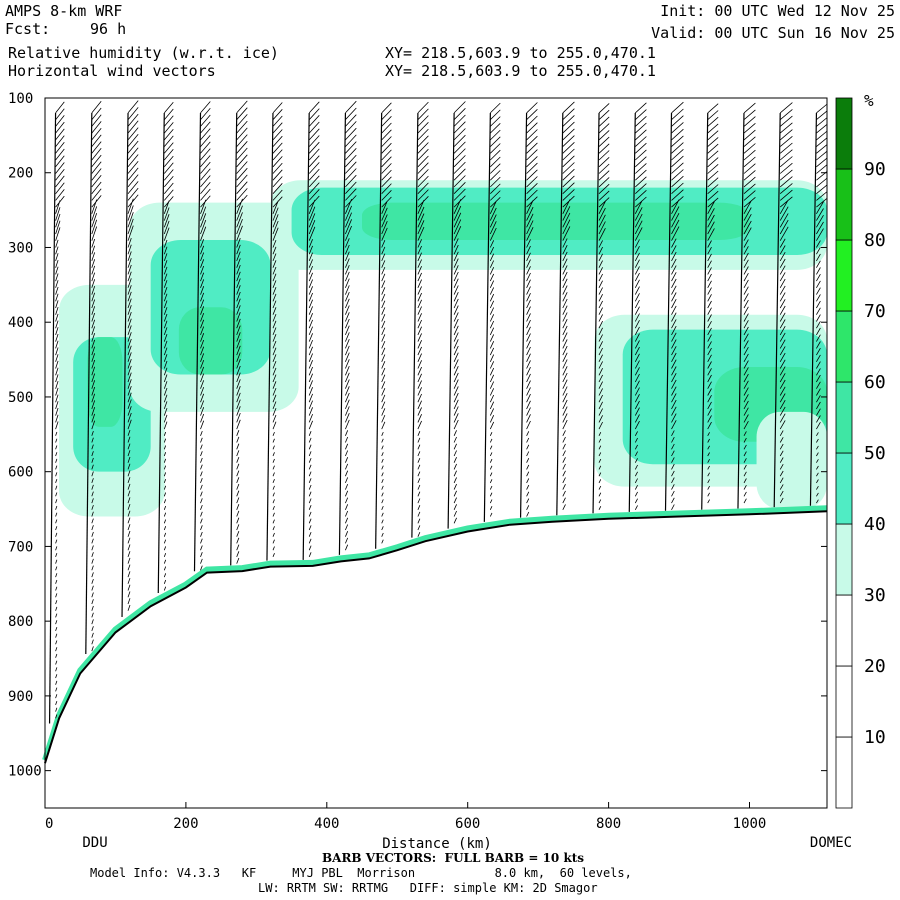  What do you see at coordinates (112, 71) in the screenshot?
I see `field-title-wind: Horizontal wind vectors` at bounding box center [112, 71].